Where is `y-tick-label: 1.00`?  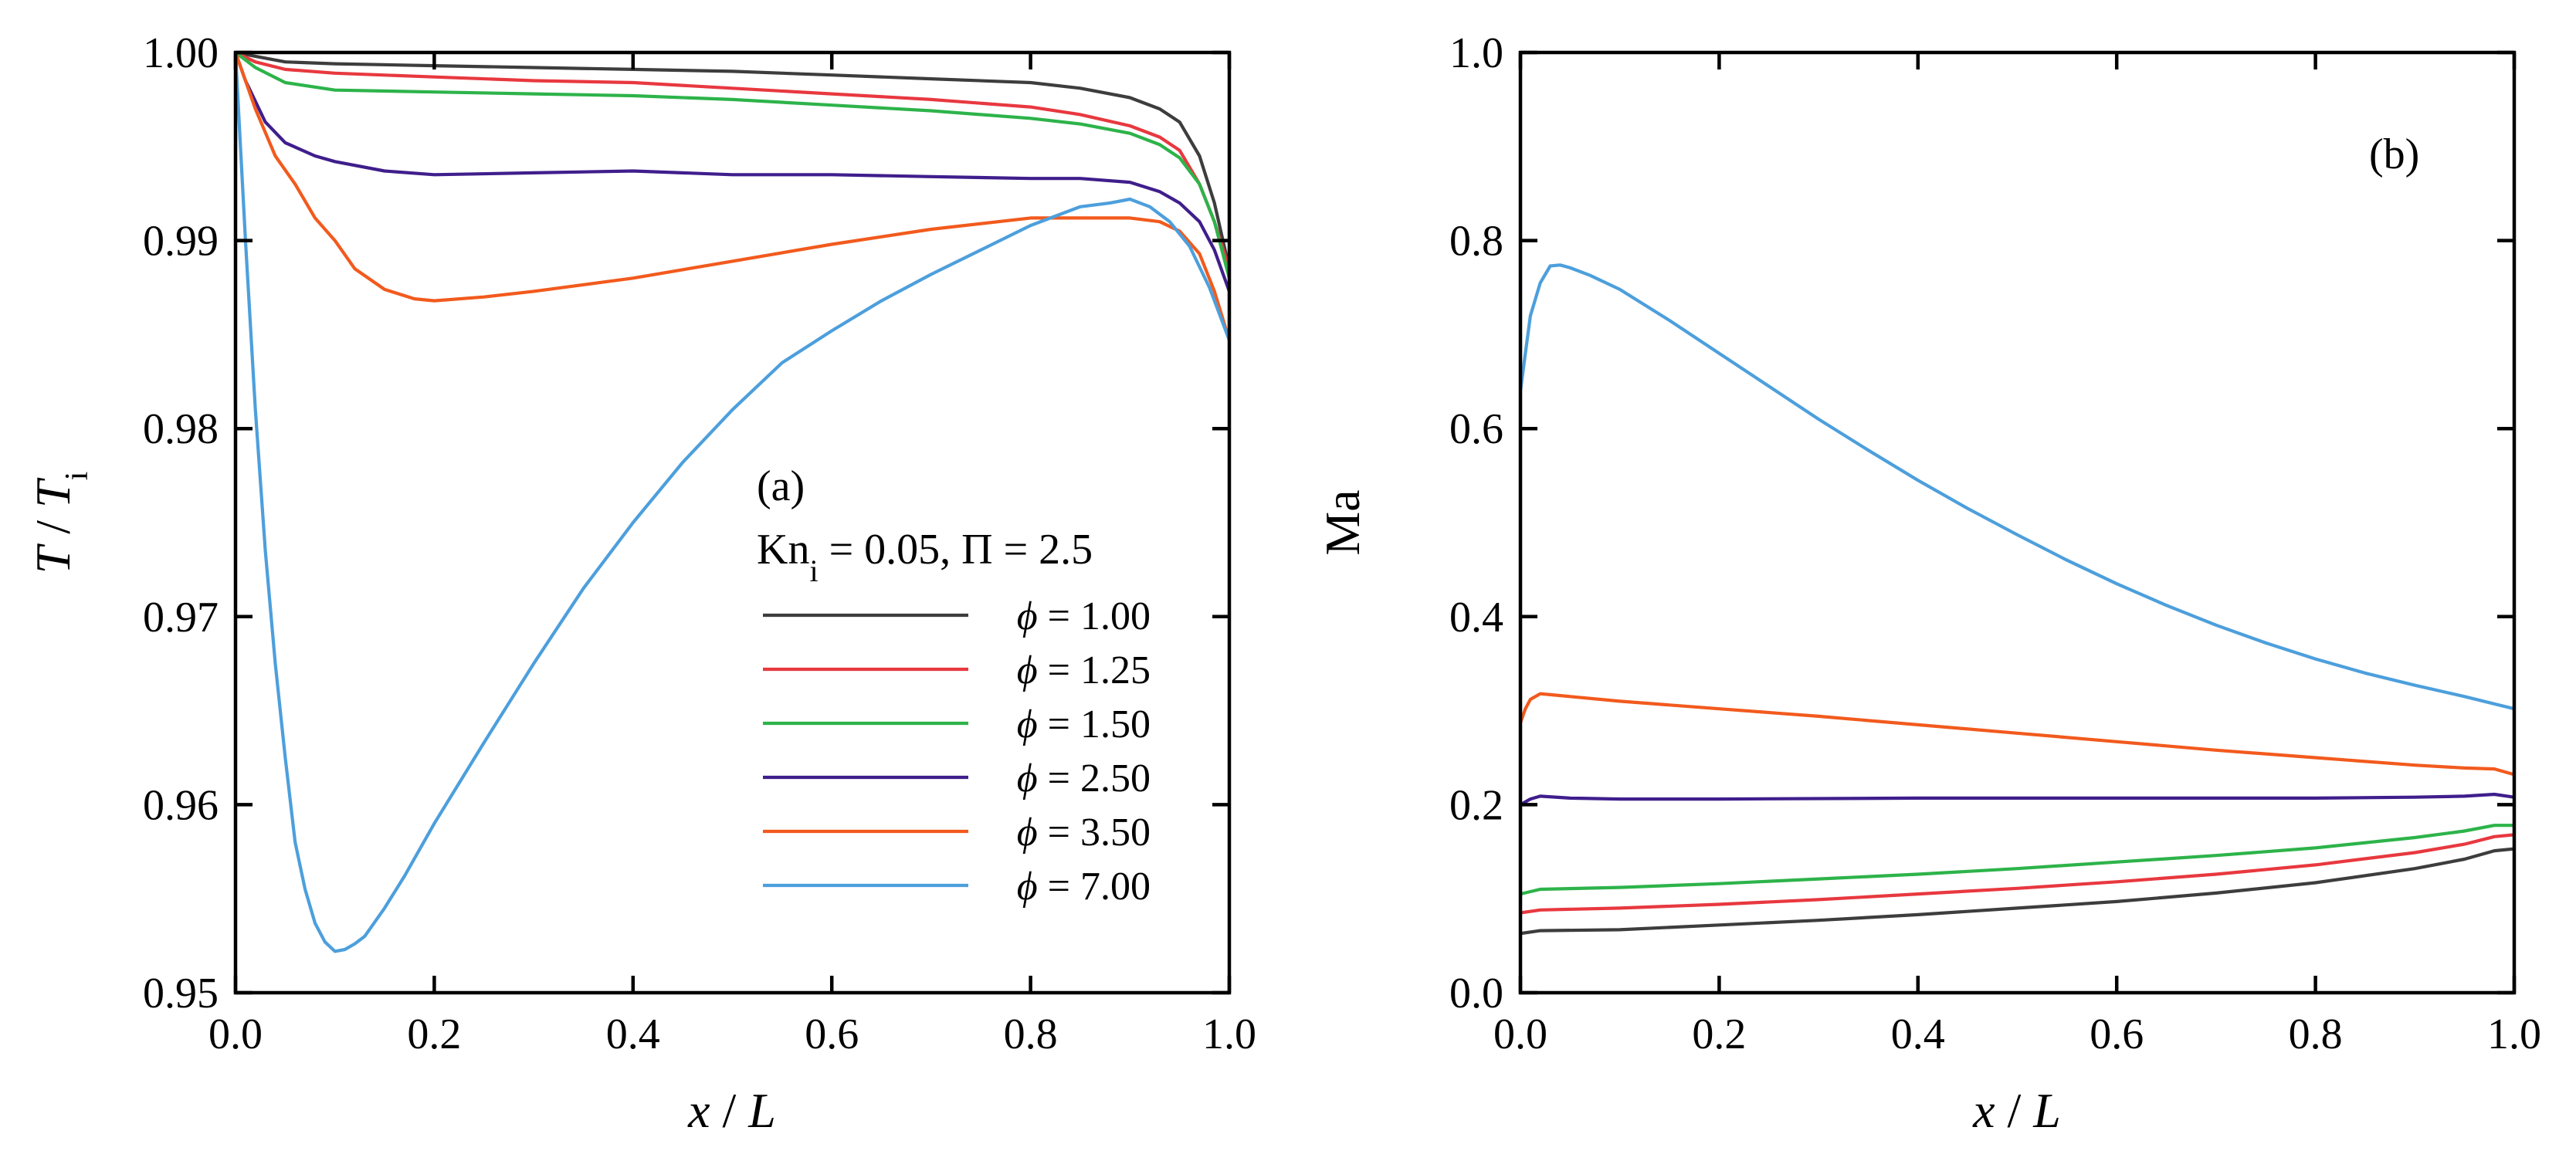 y-tick-label: 1.00 is located at coordinates (181, 53).